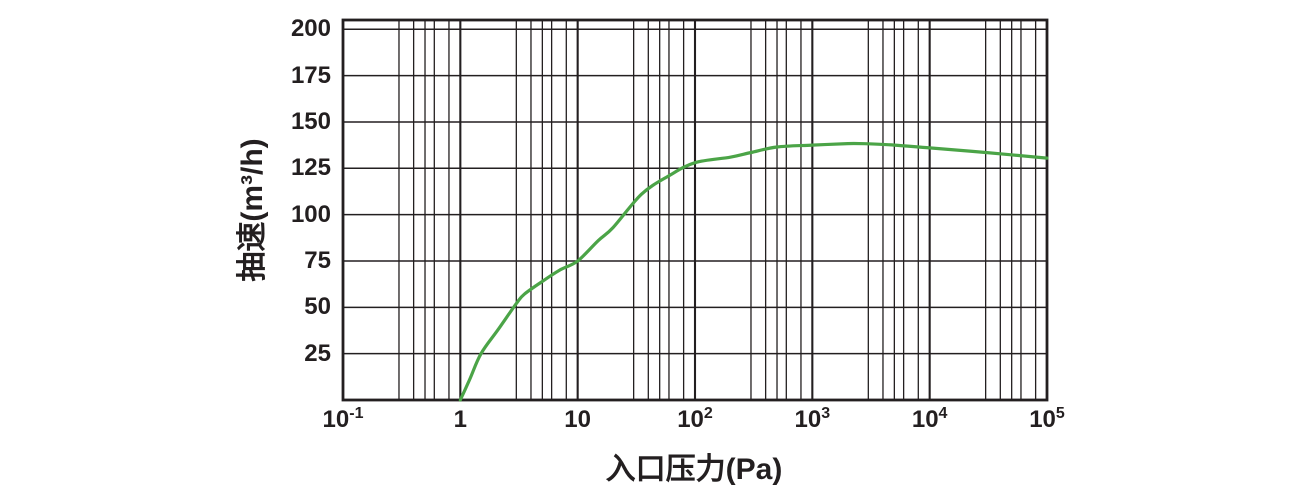  What do you see at coordinates (577, 419) in the screenshot?
I see `x-tick-label: 10` at bounding box center [577, 419].